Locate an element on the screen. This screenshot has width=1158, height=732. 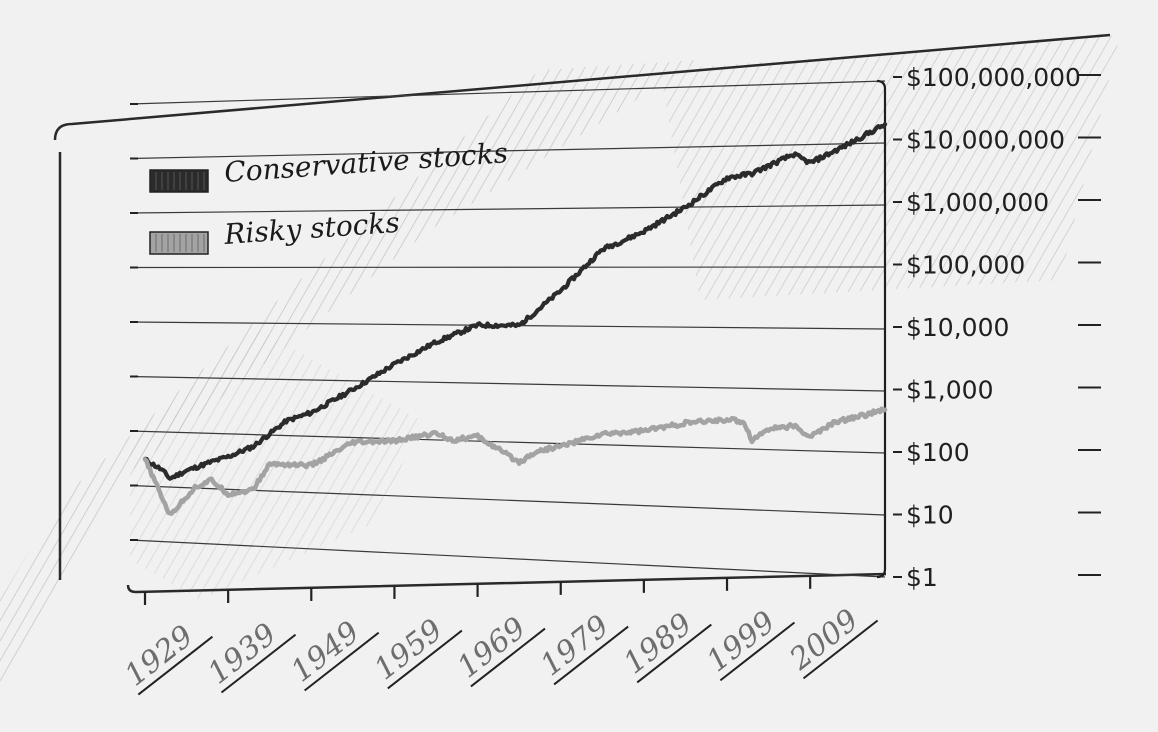
y-tick-label: $100,000 is located at coordinates (965, 265).